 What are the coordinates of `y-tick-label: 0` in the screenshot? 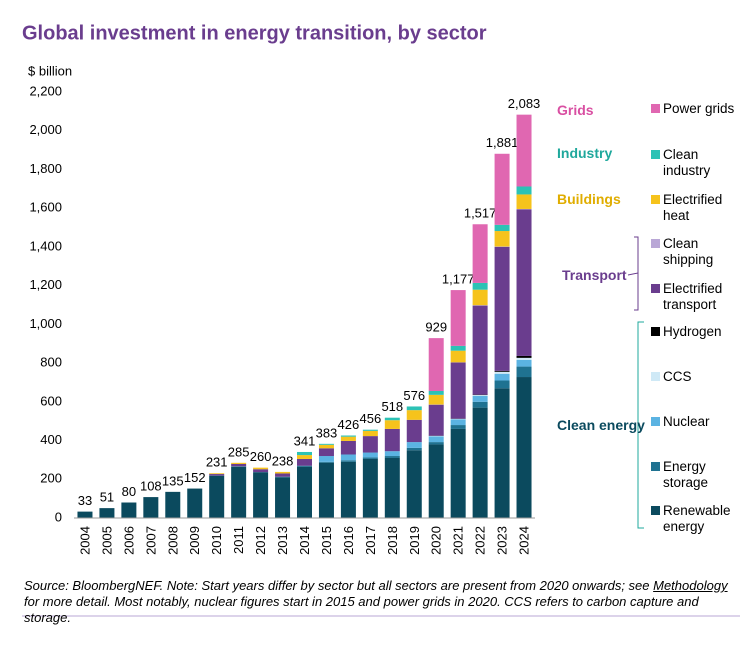 It's located at (58, 516).